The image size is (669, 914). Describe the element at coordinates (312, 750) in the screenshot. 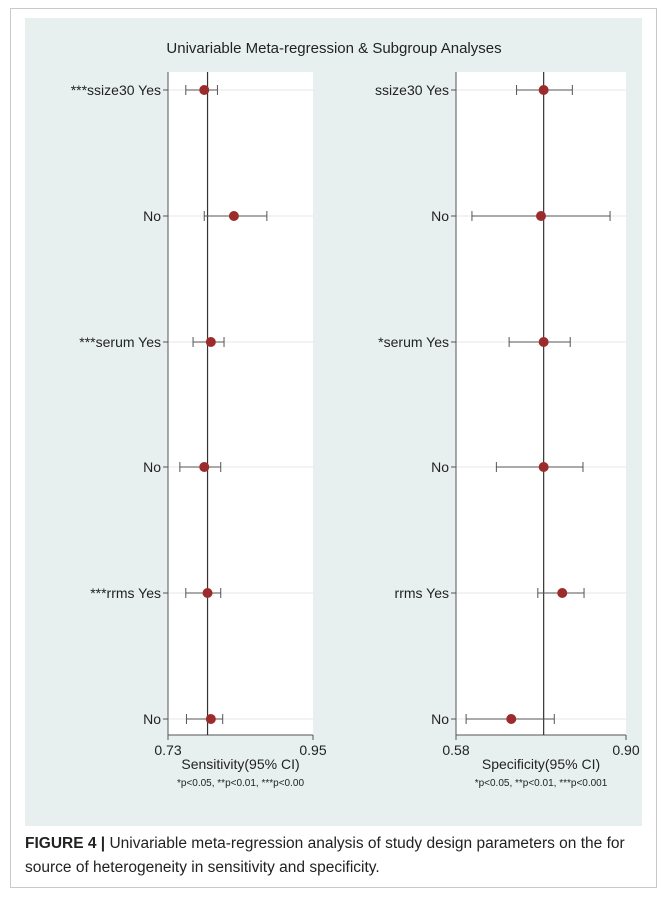

I see `x-tick-label: 0.95` at that location.